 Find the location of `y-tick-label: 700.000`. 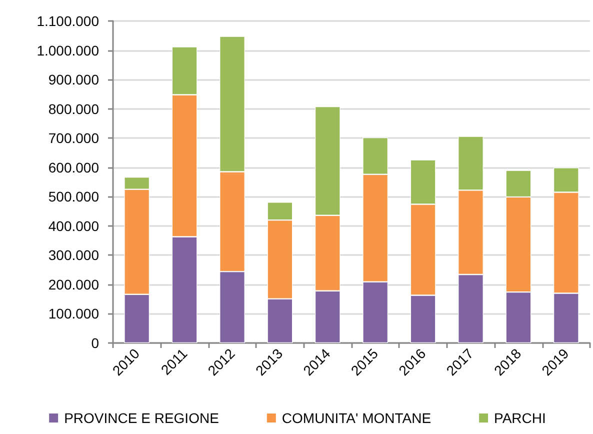

y-tick-label: 700.000 is located at coordinates (74, 138).